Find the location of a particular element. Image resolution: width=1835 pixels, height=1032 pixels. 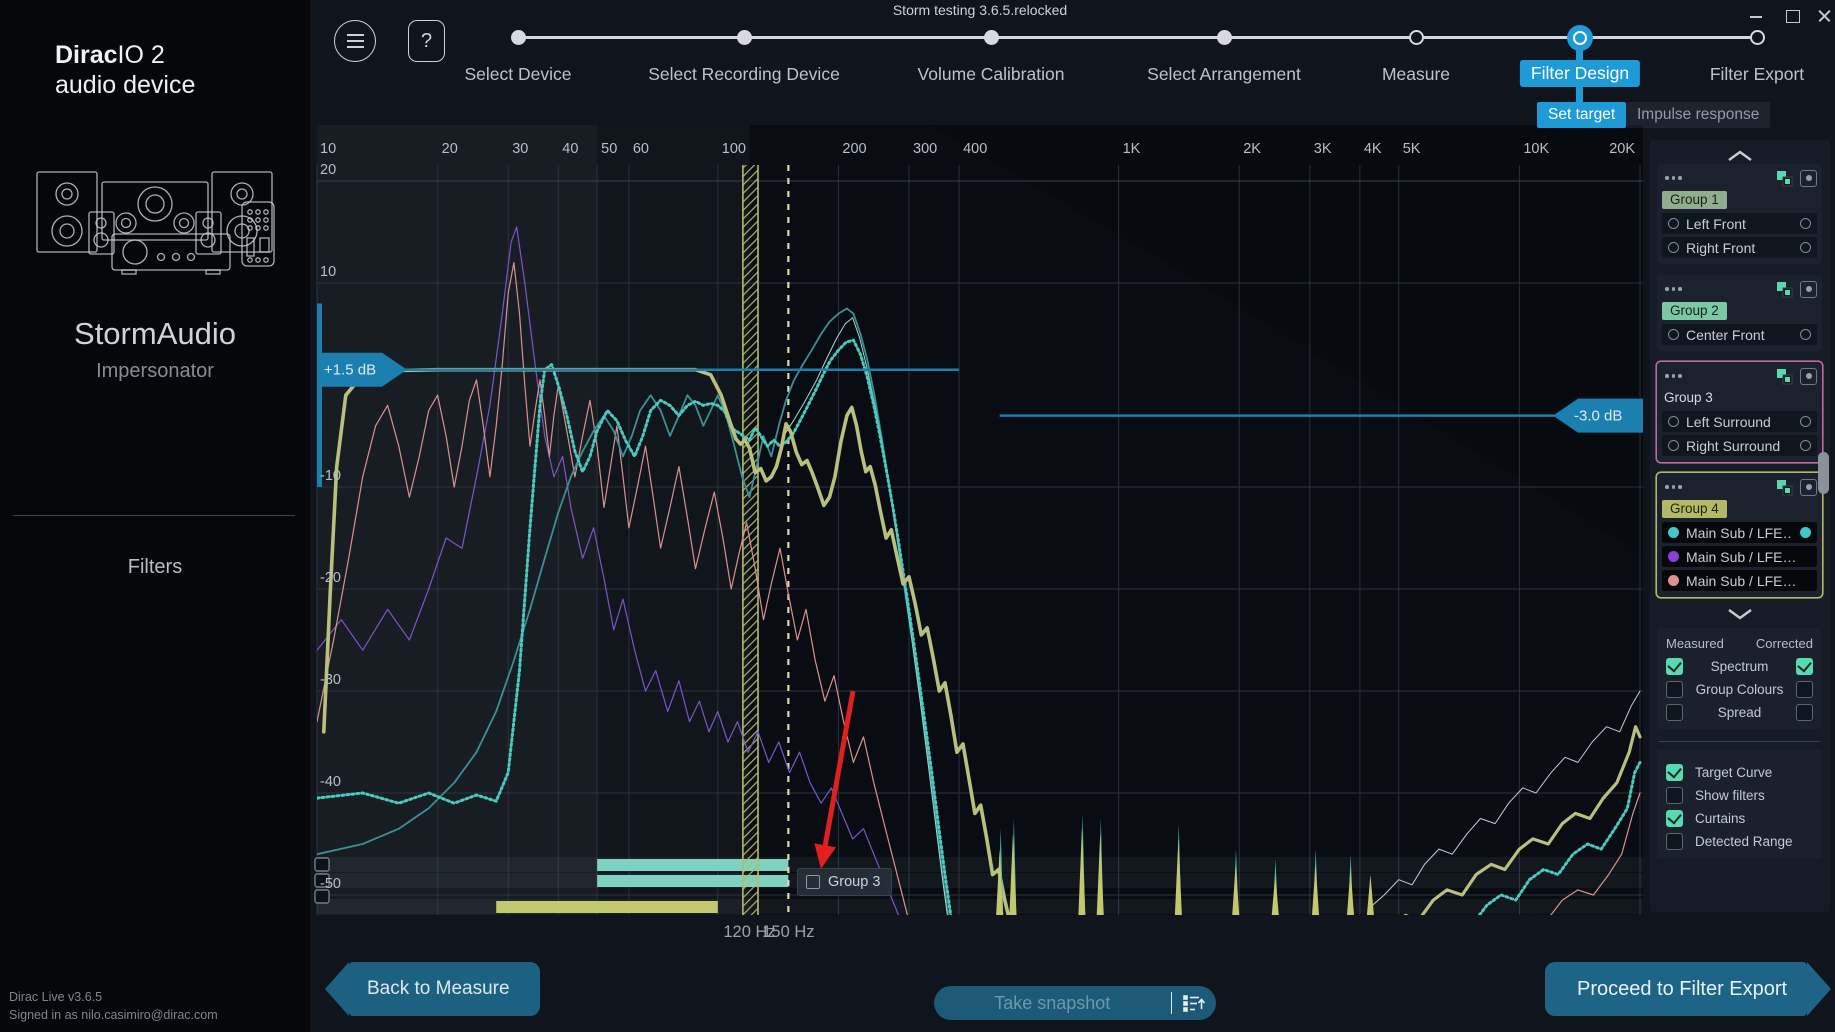

x-tick-label: 5K is located at coordinates (1412, 149).